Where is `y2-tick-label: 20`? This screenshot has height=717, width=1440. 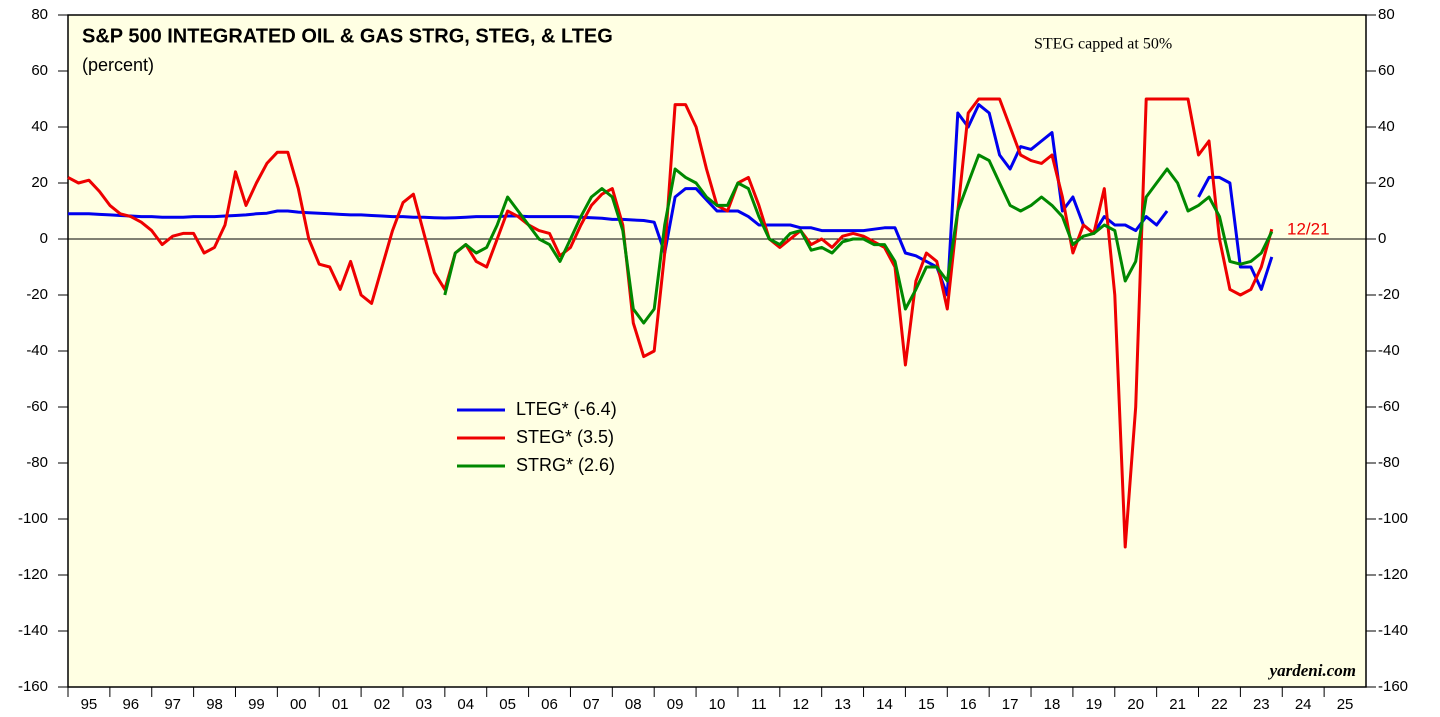 y2-tick-label: 20 is located at coordinates (1386, 182).